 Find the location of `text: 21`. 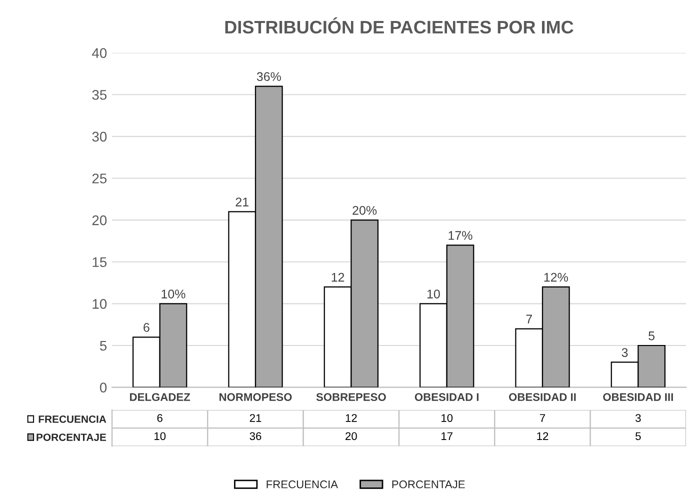

text: 21 is located at coordinates (256, 418).